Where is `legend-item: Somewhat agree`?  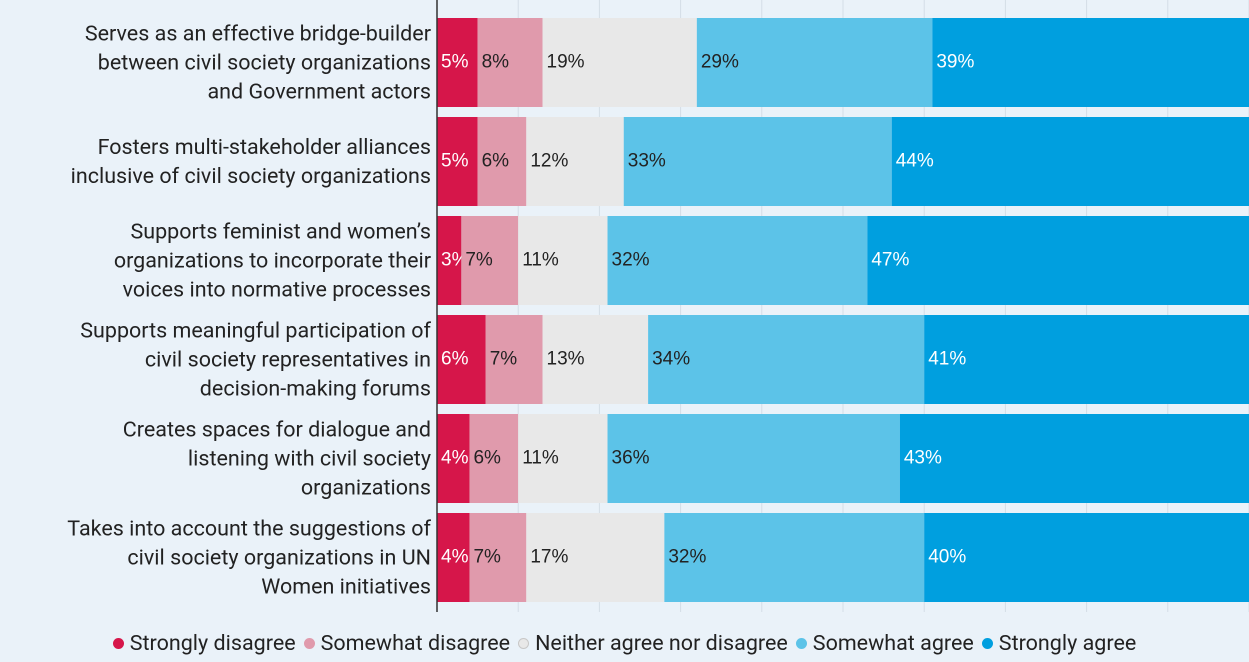 legend-item: Somewhat agree is located at coordinates (884, 643).